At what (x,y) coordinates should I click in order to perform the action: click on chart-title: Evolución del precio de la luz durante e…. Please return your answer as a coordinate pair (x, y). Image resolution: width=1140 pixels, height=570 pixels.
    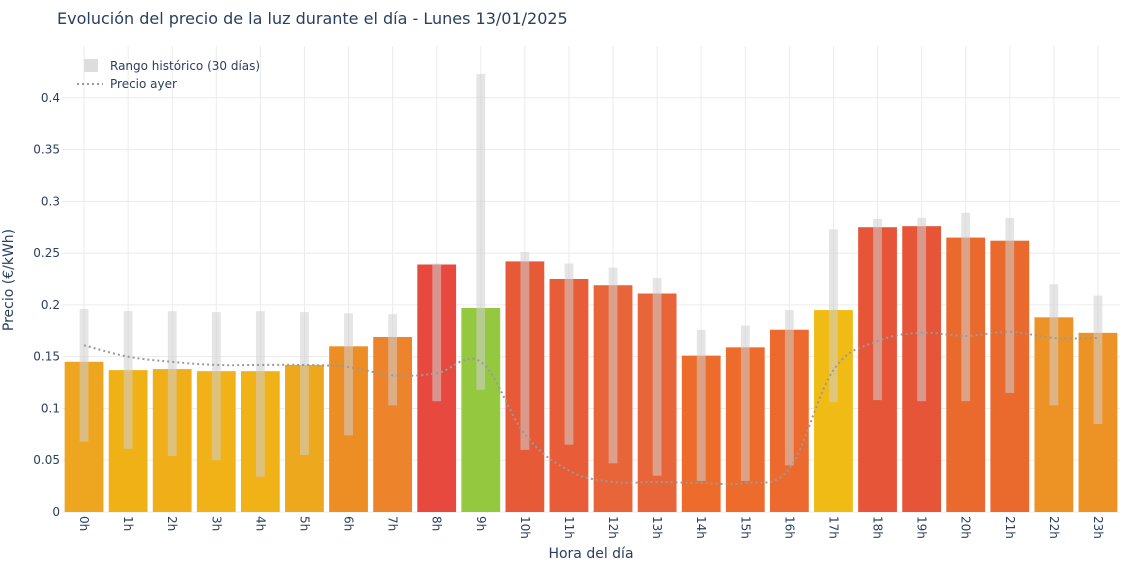
    Looking at the image, I should click on (312, 18).